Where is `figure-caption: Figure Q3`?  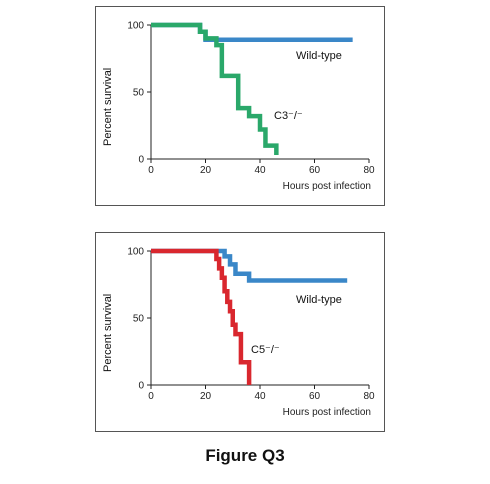
figure-caption: Figure Q3 is located at coordinates (245, 455).